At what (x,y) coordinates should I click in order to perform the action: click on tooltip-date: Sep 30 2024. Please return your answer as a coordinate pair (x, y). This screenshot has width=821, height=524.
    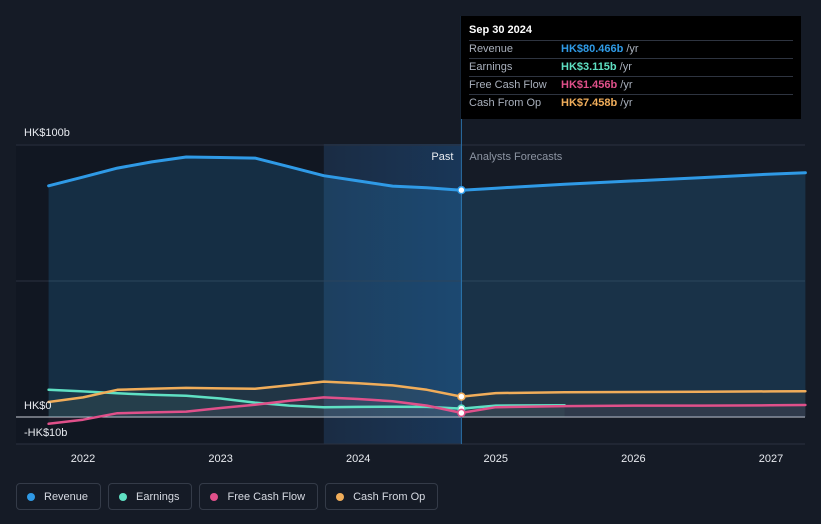
    Looking at the image, I should click on (500, 30).